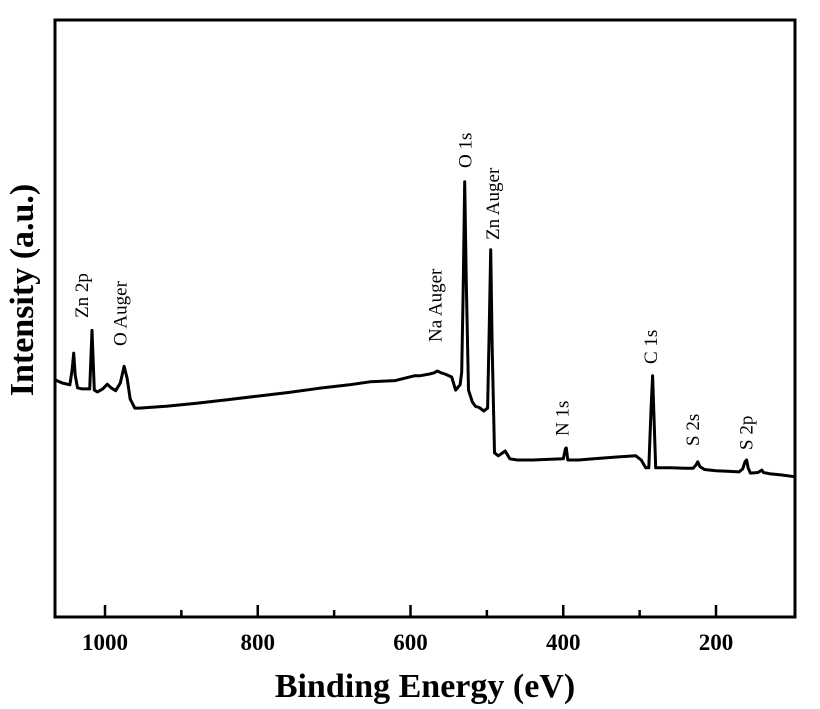 Image resolution: width=820 pixels, height=709 pixels. I want to click on x-tick-label: 1000, so click(105, 642).